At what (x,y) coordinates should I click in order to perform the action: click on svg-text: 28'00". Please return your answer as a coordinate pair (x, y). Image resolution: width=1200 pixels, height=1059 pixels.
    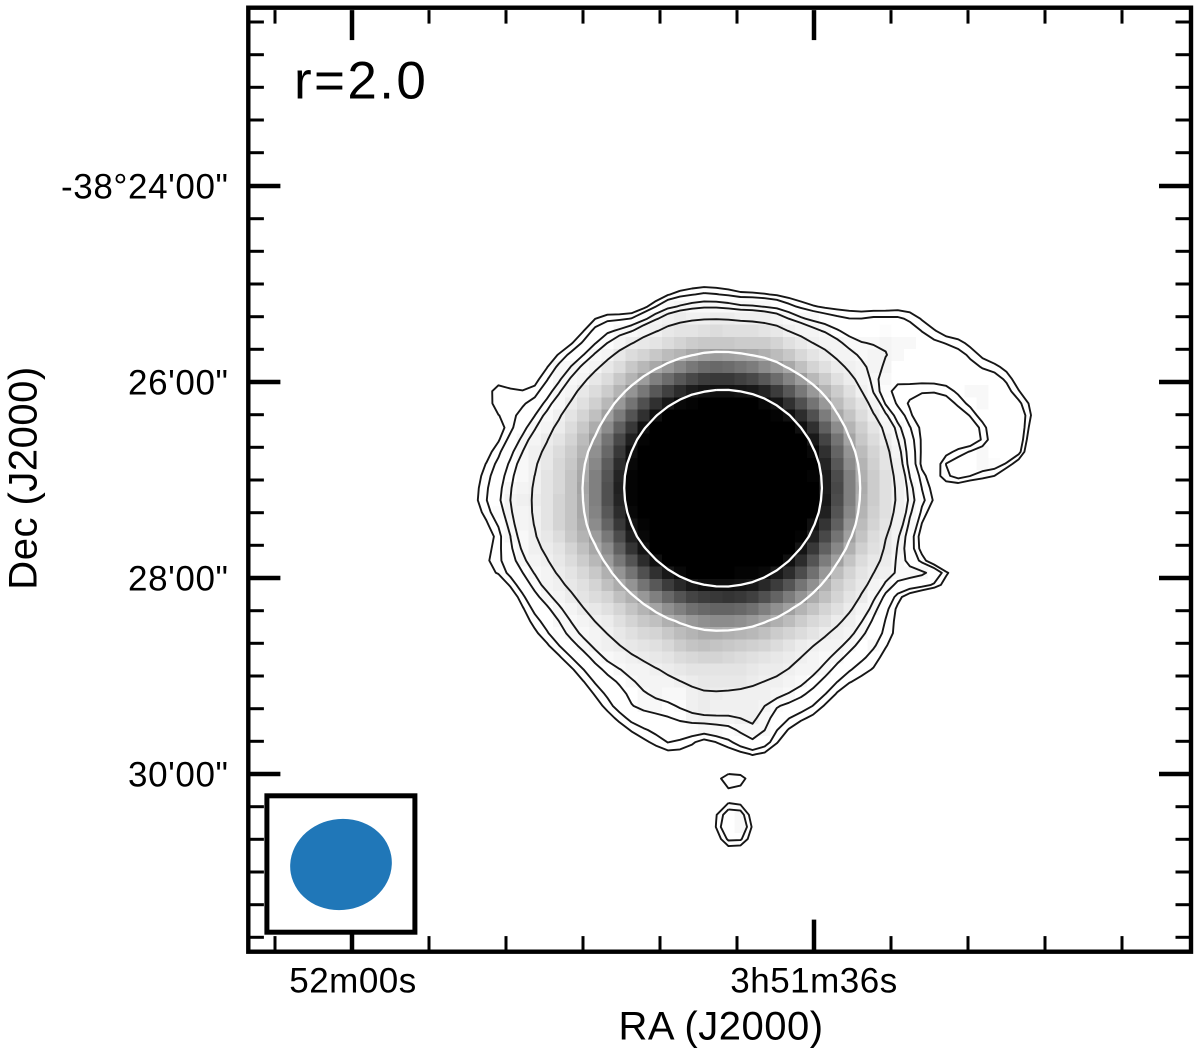
    Looking at the image, I should click on (178, 578).